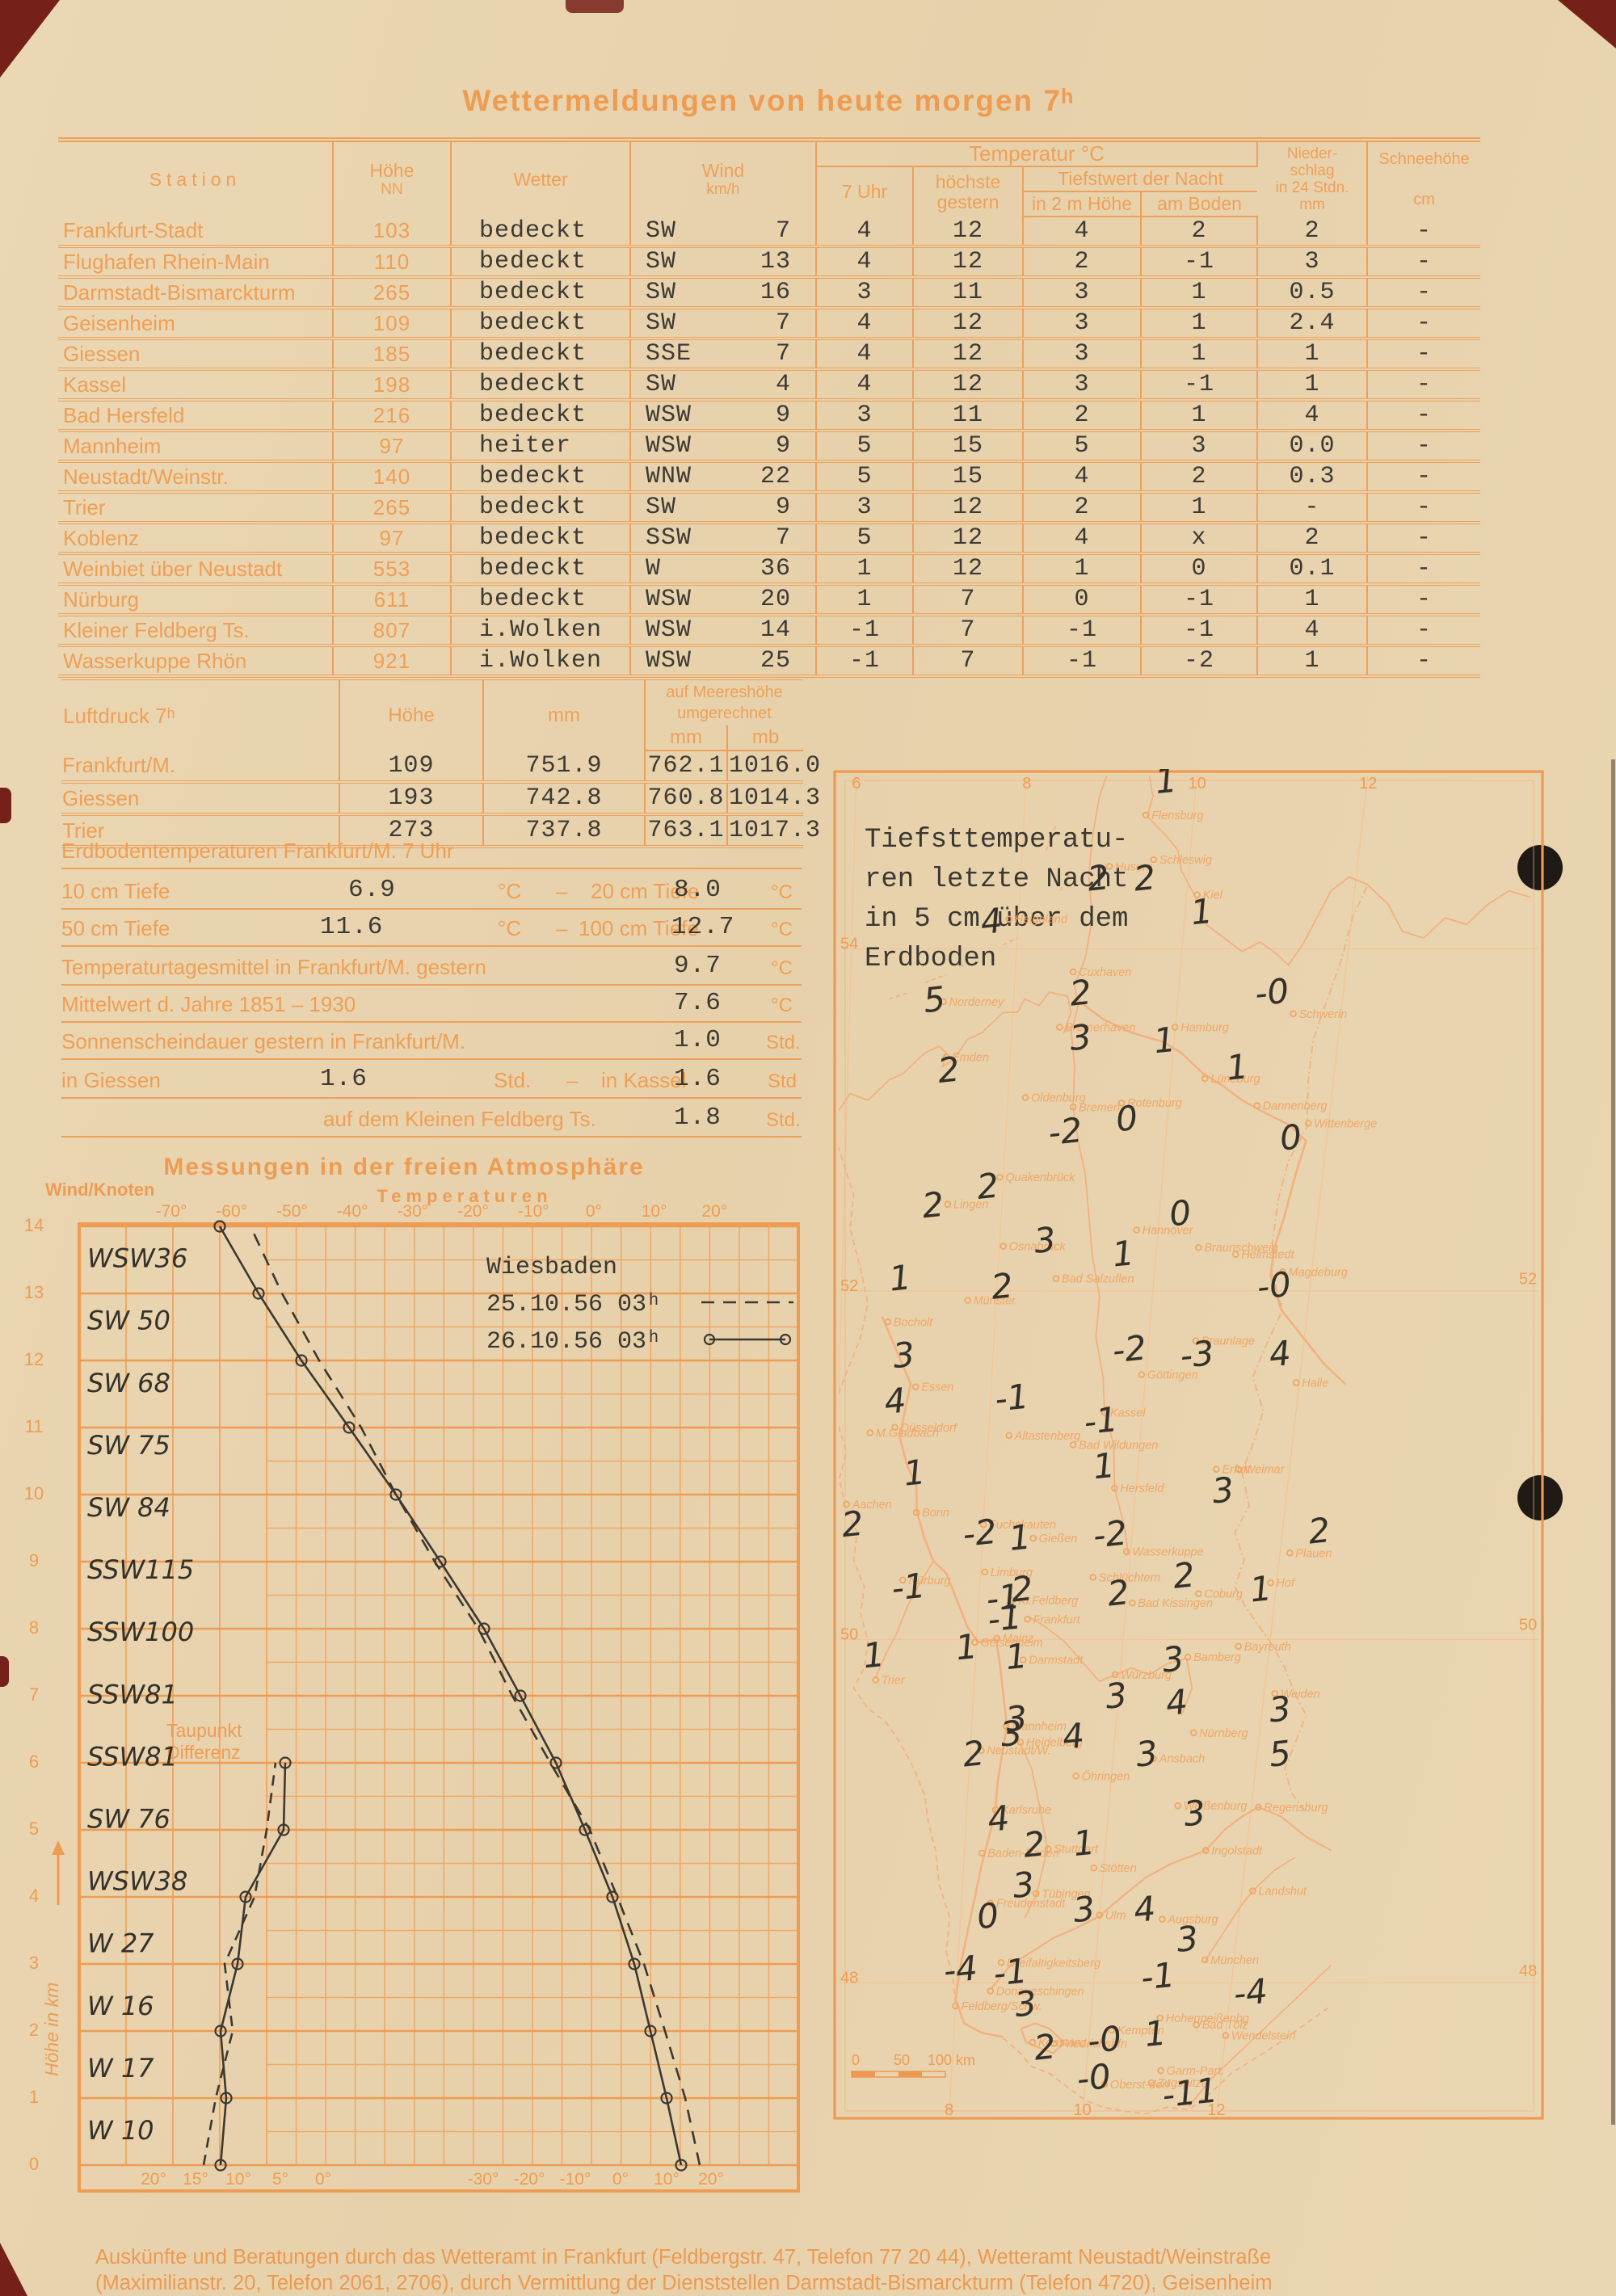 The width and height of the screenshot is (1616, 2296). What do you see at coordinates (392, 233) in the screenshot?
I see `station-elevation: 103` at bounding box center [392, 233].